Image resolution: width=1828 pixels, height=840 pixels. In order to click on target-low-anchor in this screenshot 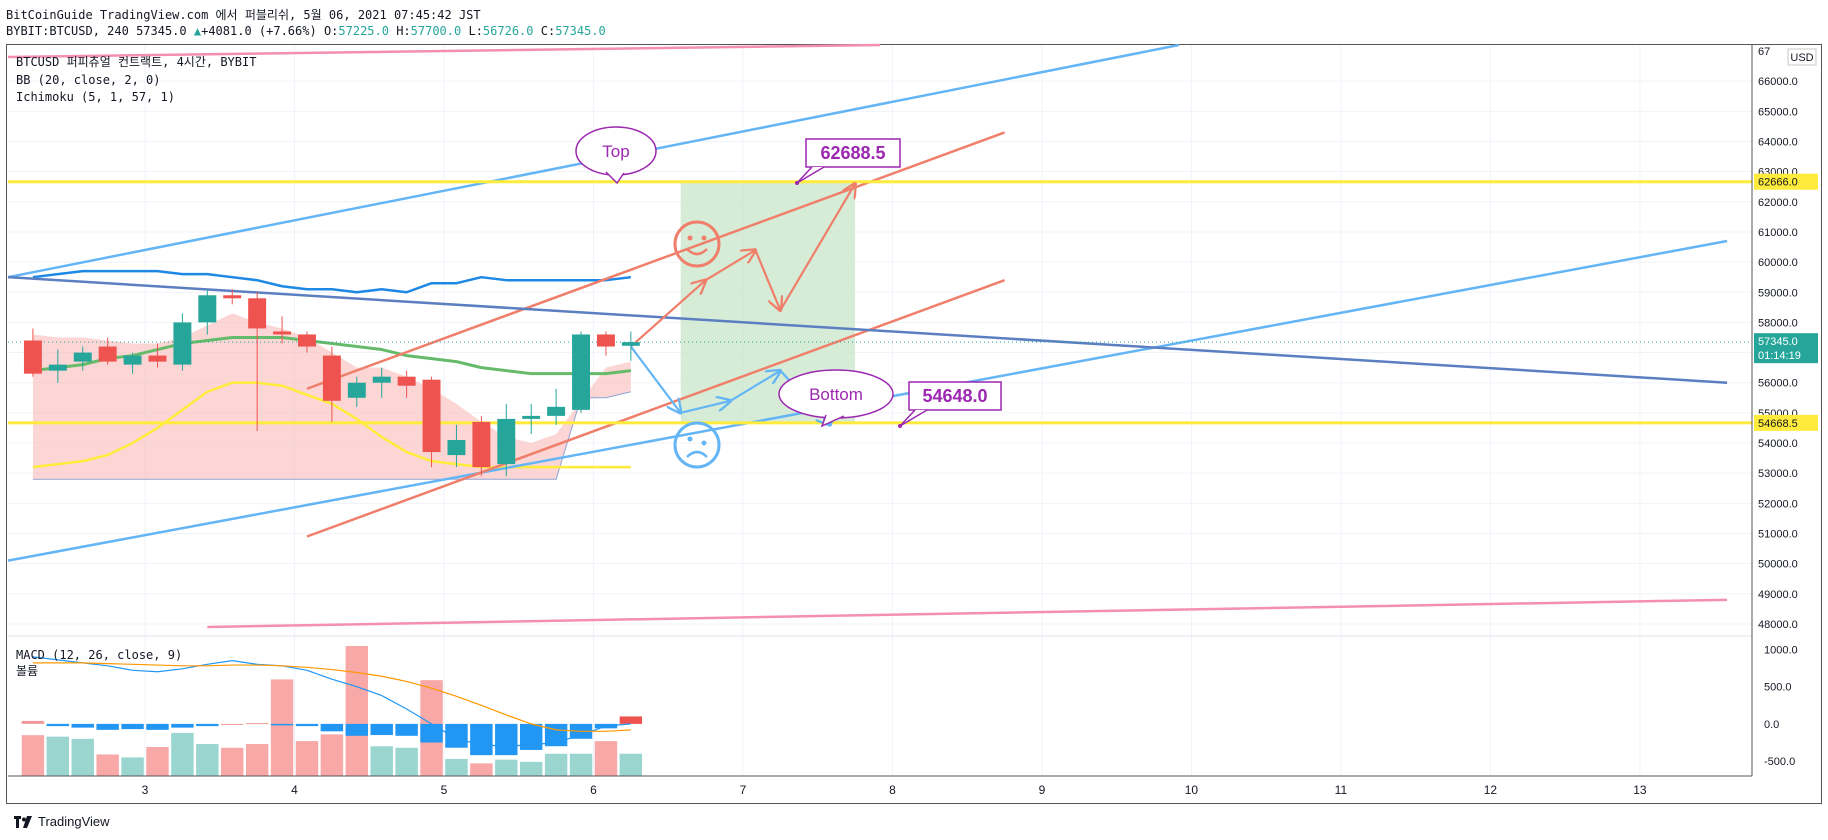, I will do `click(900, 426)`.